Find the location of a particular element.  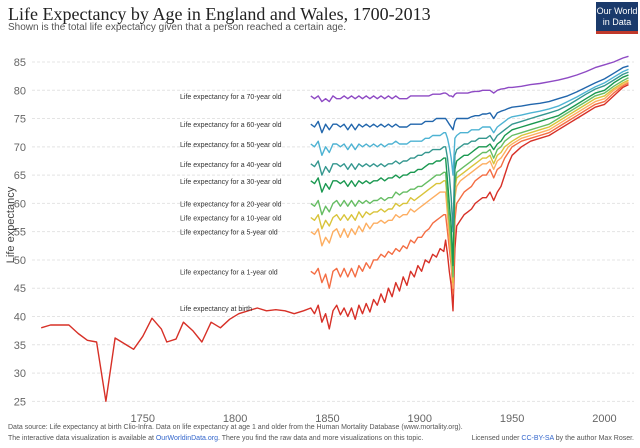

owid-link: OurWorldinData.org is located at coordinates (186, 438).